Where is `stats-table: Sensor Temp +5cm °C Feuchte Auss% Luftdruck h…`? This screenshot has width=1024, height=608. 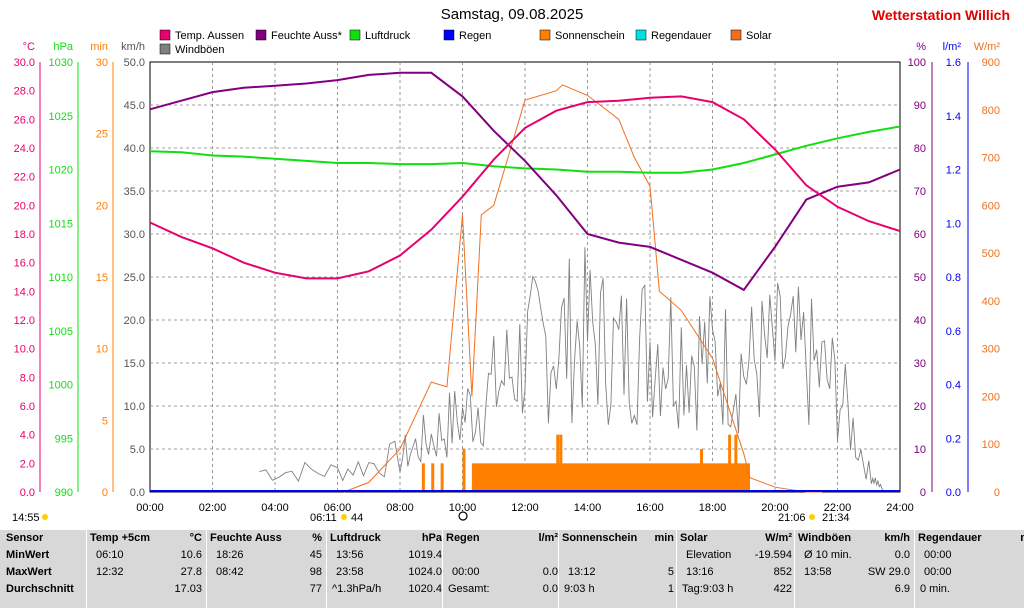
stats-table: Sensor Temp +5cm °C Feuchte Auss% Luftdruck h… is located at coordinates (512, 569).